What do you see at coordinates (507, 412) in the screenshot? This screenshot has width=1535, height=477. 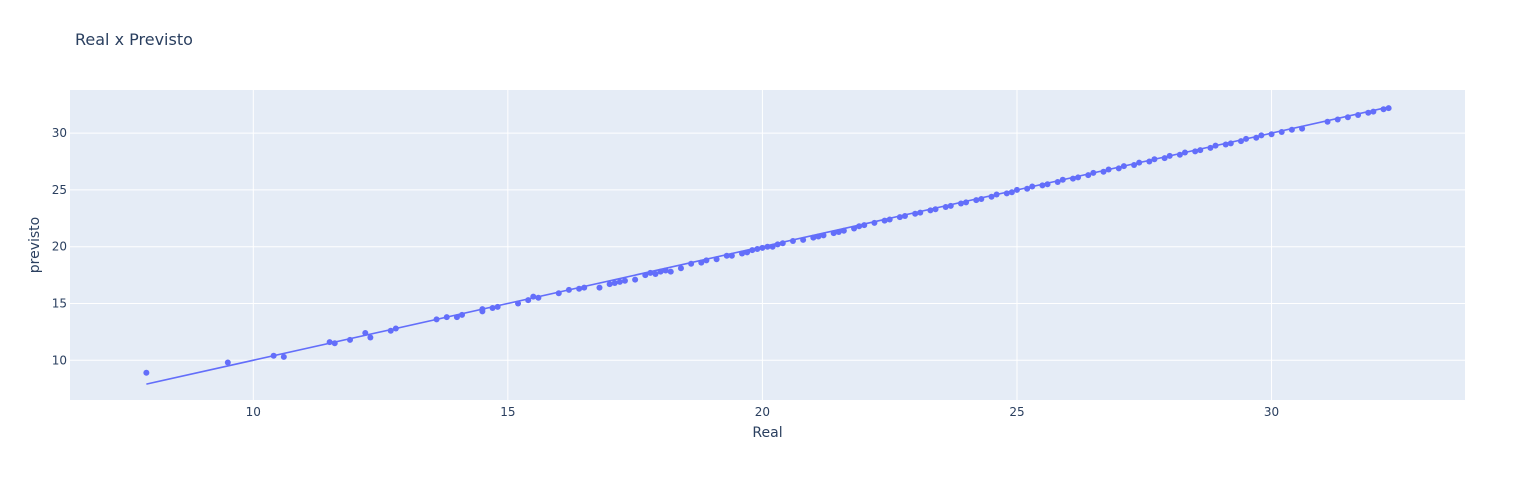 I see `x-tick-label: 15` at bounding box center [507, 412].